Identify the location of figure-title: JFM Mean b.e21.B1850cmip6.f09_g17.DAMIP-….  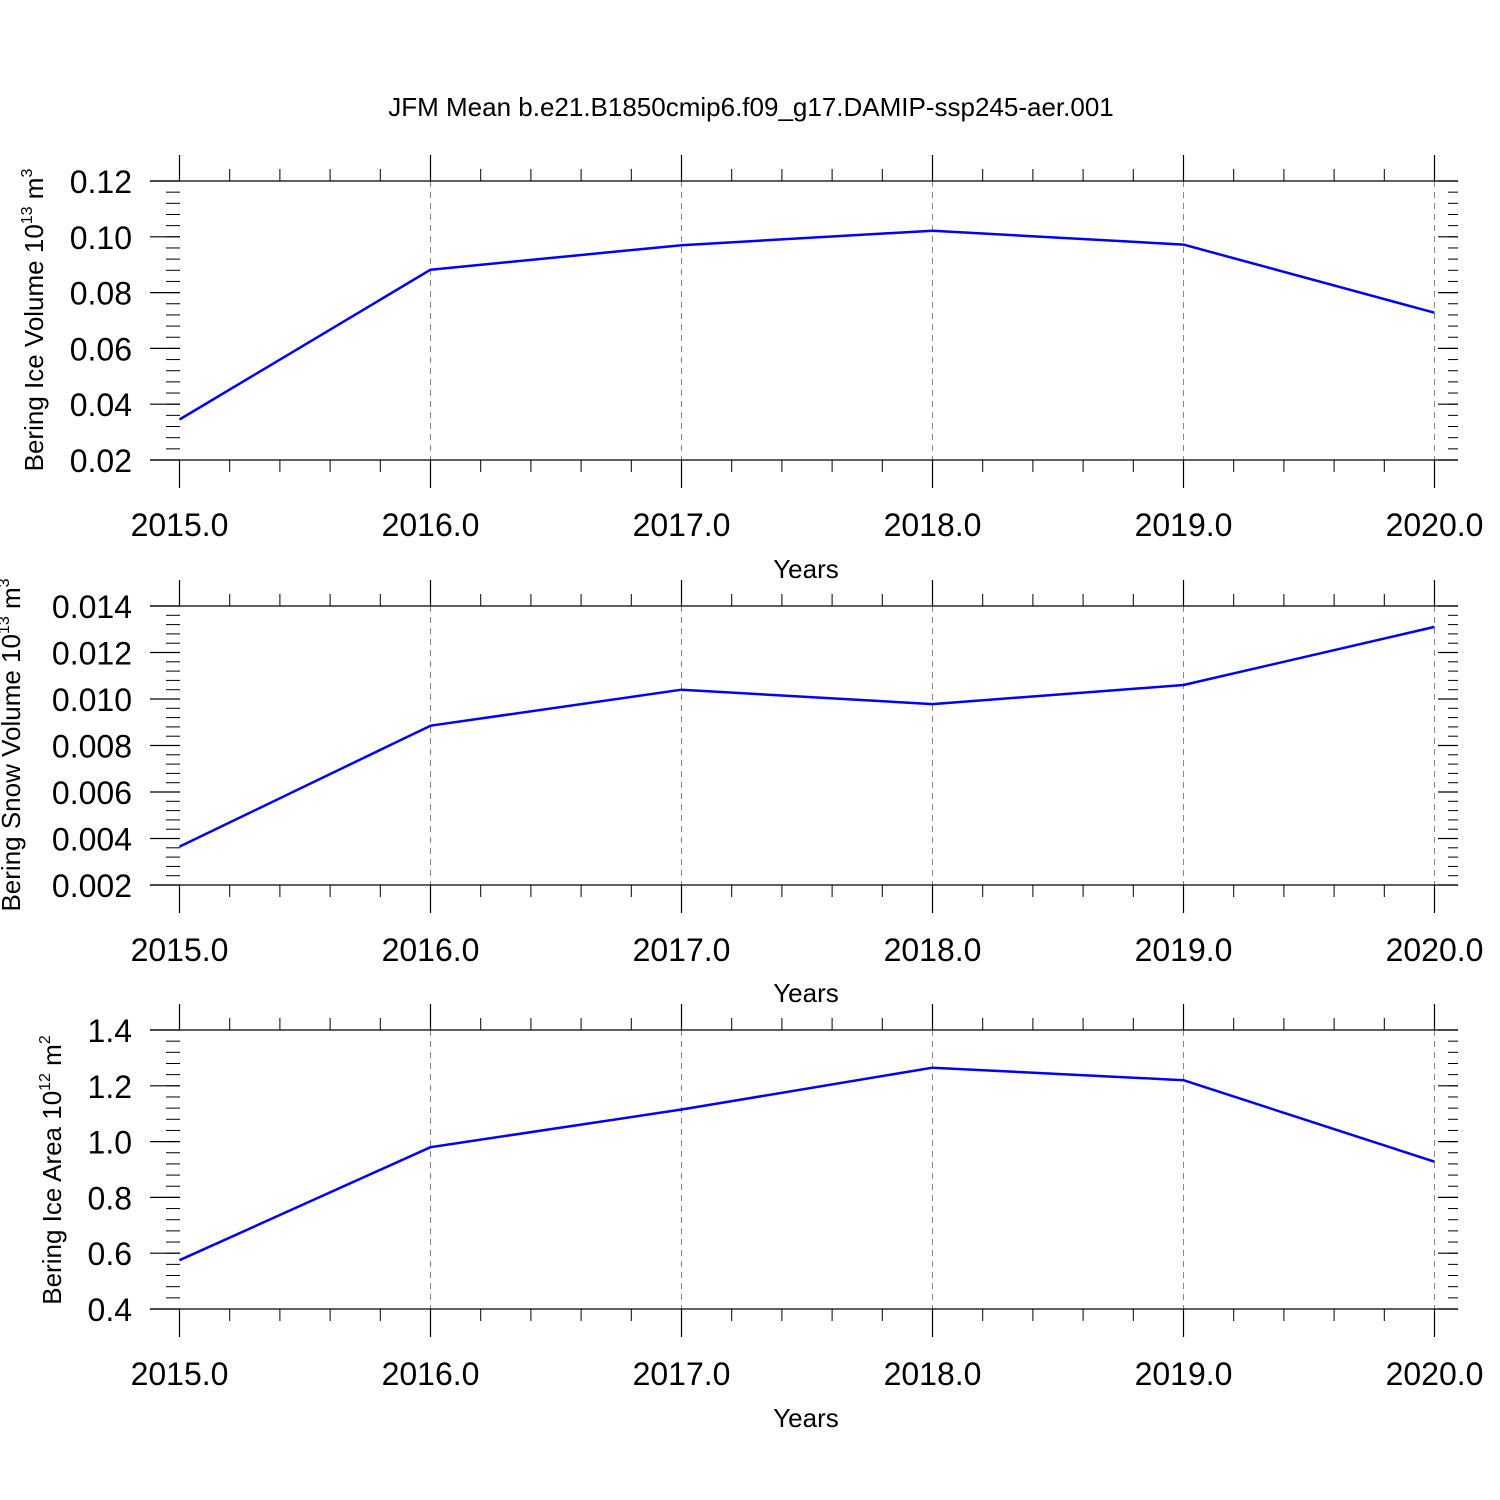
(751, 107).